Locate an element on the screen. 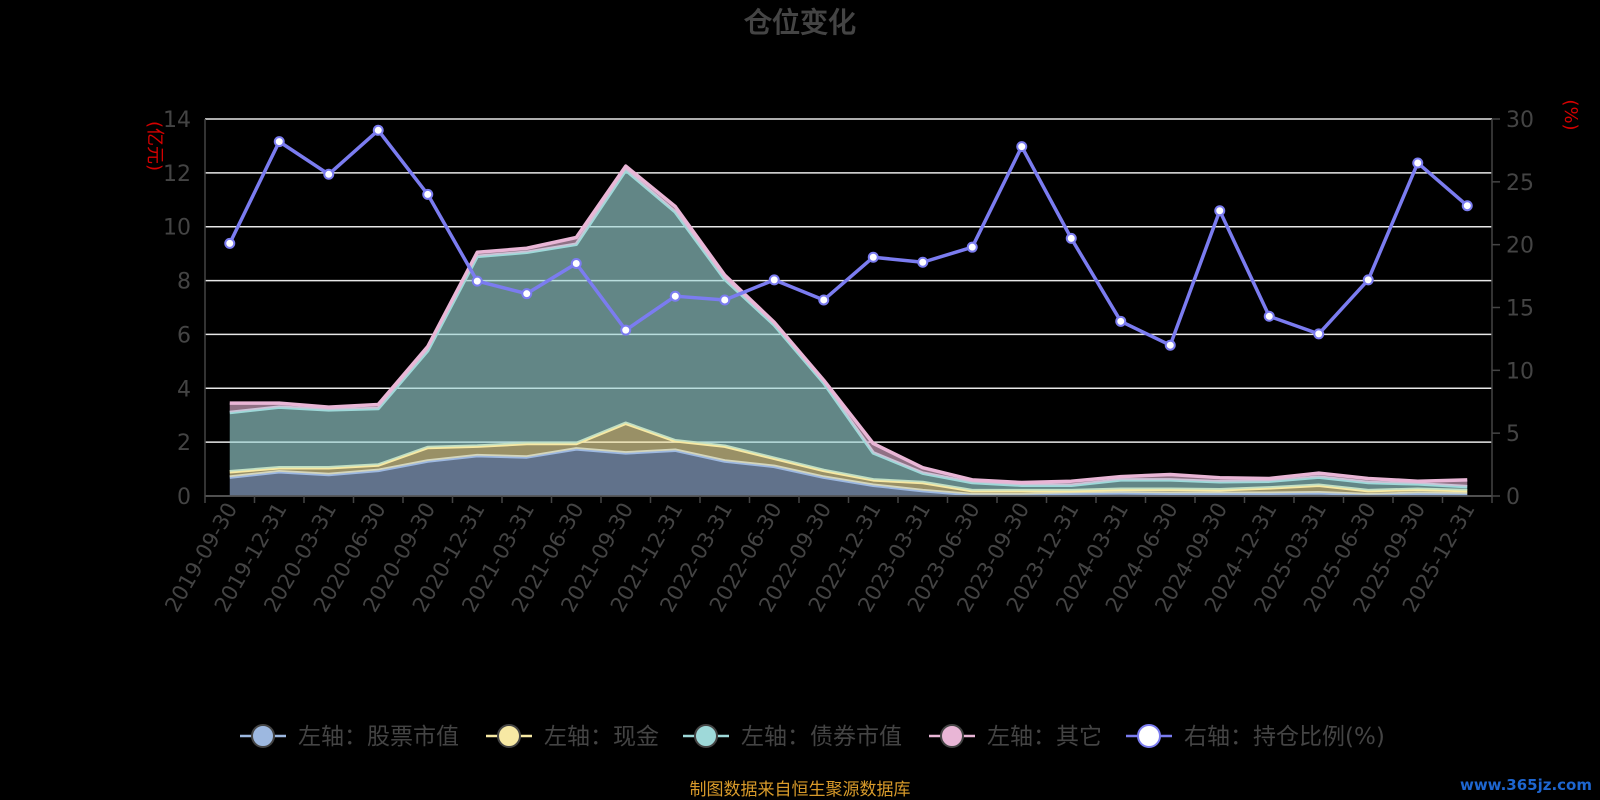 This screenshot has width=1600, height=800. right-axis-tick-label: 30 is located at coordinates (1520, 120).